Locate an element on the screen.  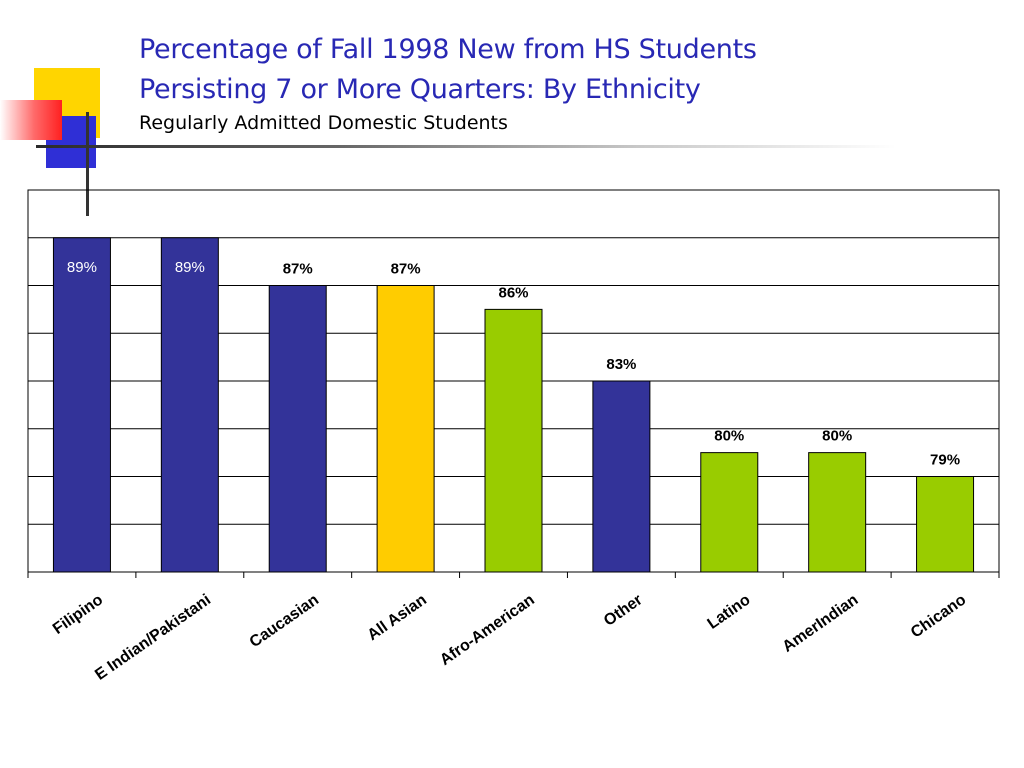
decor-red-gradient is located at coordinates (31, 120).